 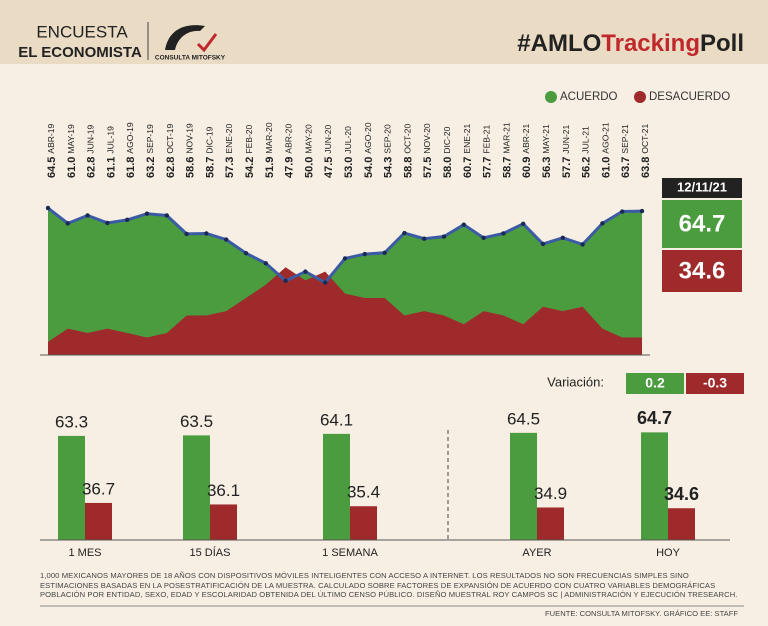 What do you see at coordinates (170, 139) in the screenshot?
I see `month-label: OCT-19` at bounding box center [170, 139].